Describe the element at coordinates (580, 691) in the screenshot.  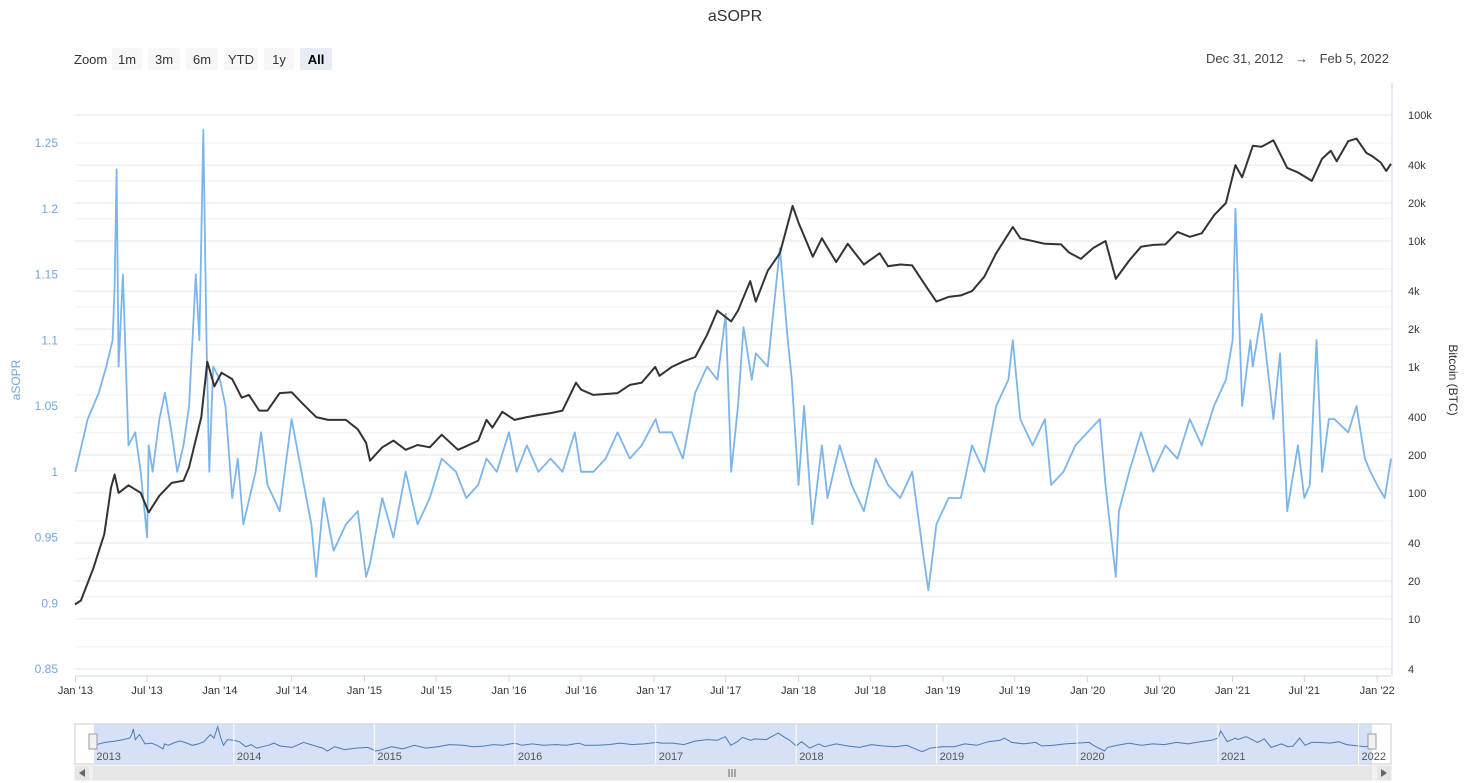
I see `x-axis-tick: Jul '16` at that location.